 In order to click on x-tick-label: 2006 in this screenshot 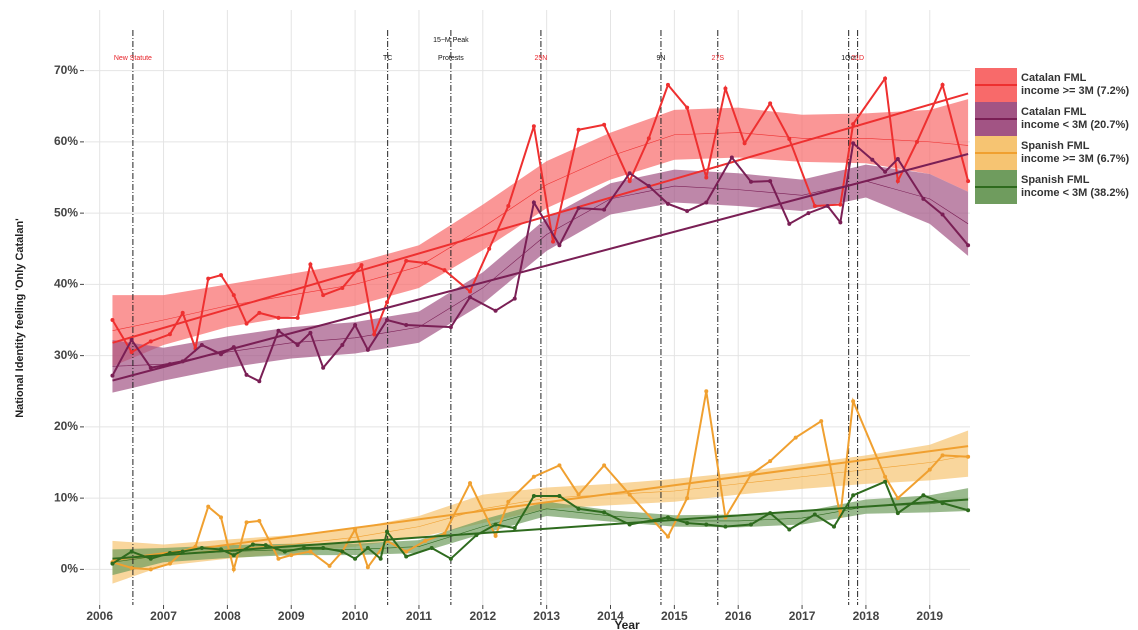, I will do `click(99, 616)`.